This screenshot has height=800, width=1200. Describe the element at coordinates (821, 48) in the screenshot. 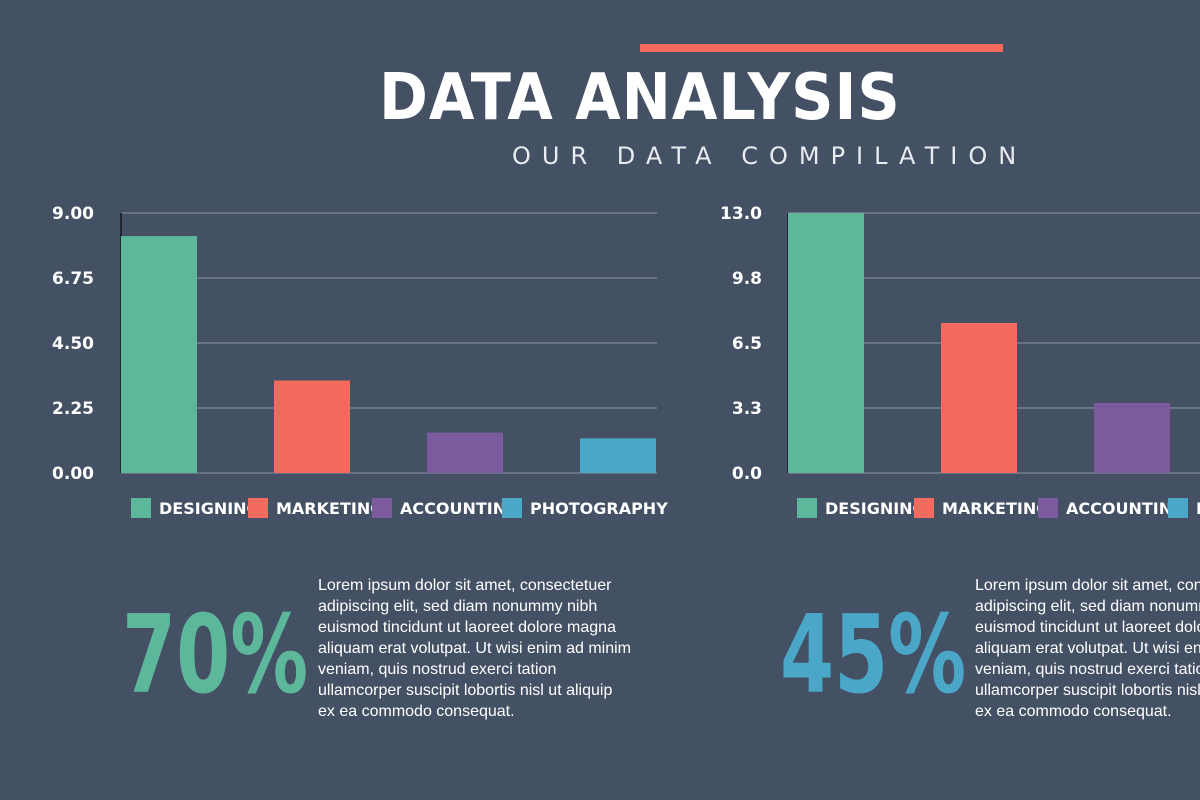

I see `title-accent-bar` at that location.